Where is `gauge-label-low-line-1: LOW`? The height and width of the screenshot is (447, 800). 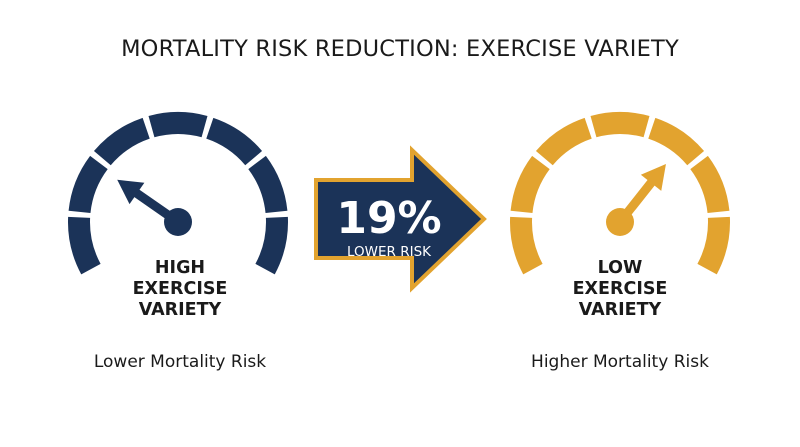 gauge-label-low-line-1: LOW is located at coordinates (620, 268).